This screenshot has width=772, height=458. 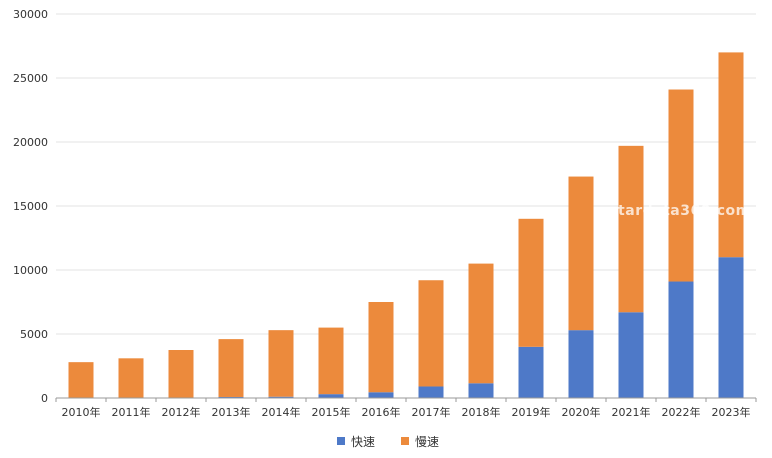 What do you see at coordinates (631, 412) in the screenshot?
I see `x-tick-label: 2021年` at bounding box center [631, 412].